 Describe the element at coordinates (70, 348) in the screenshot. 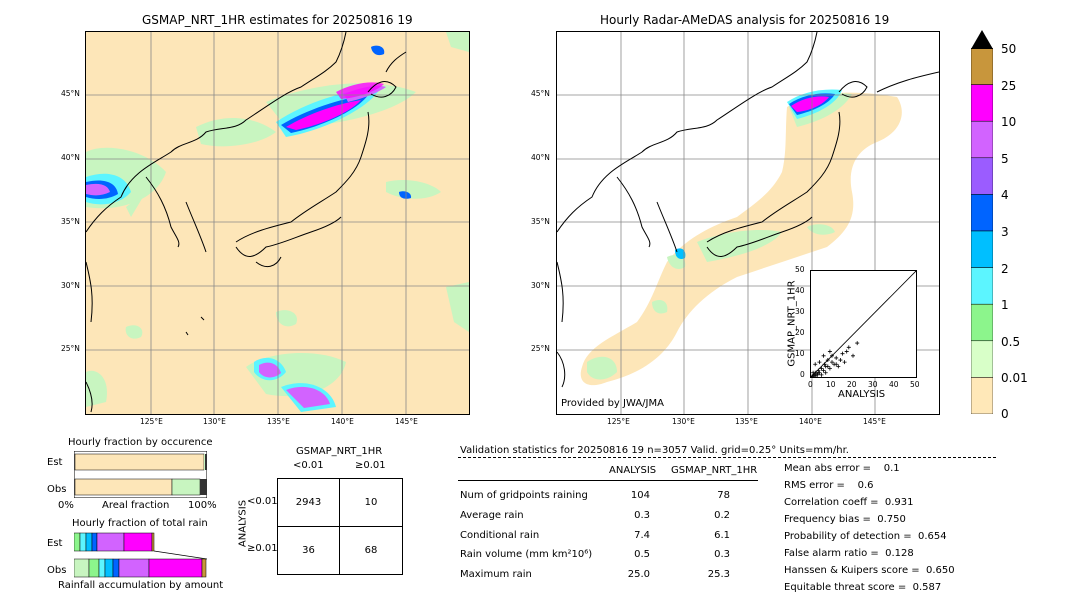

I see `left-lat-label: 25°N` at that location.